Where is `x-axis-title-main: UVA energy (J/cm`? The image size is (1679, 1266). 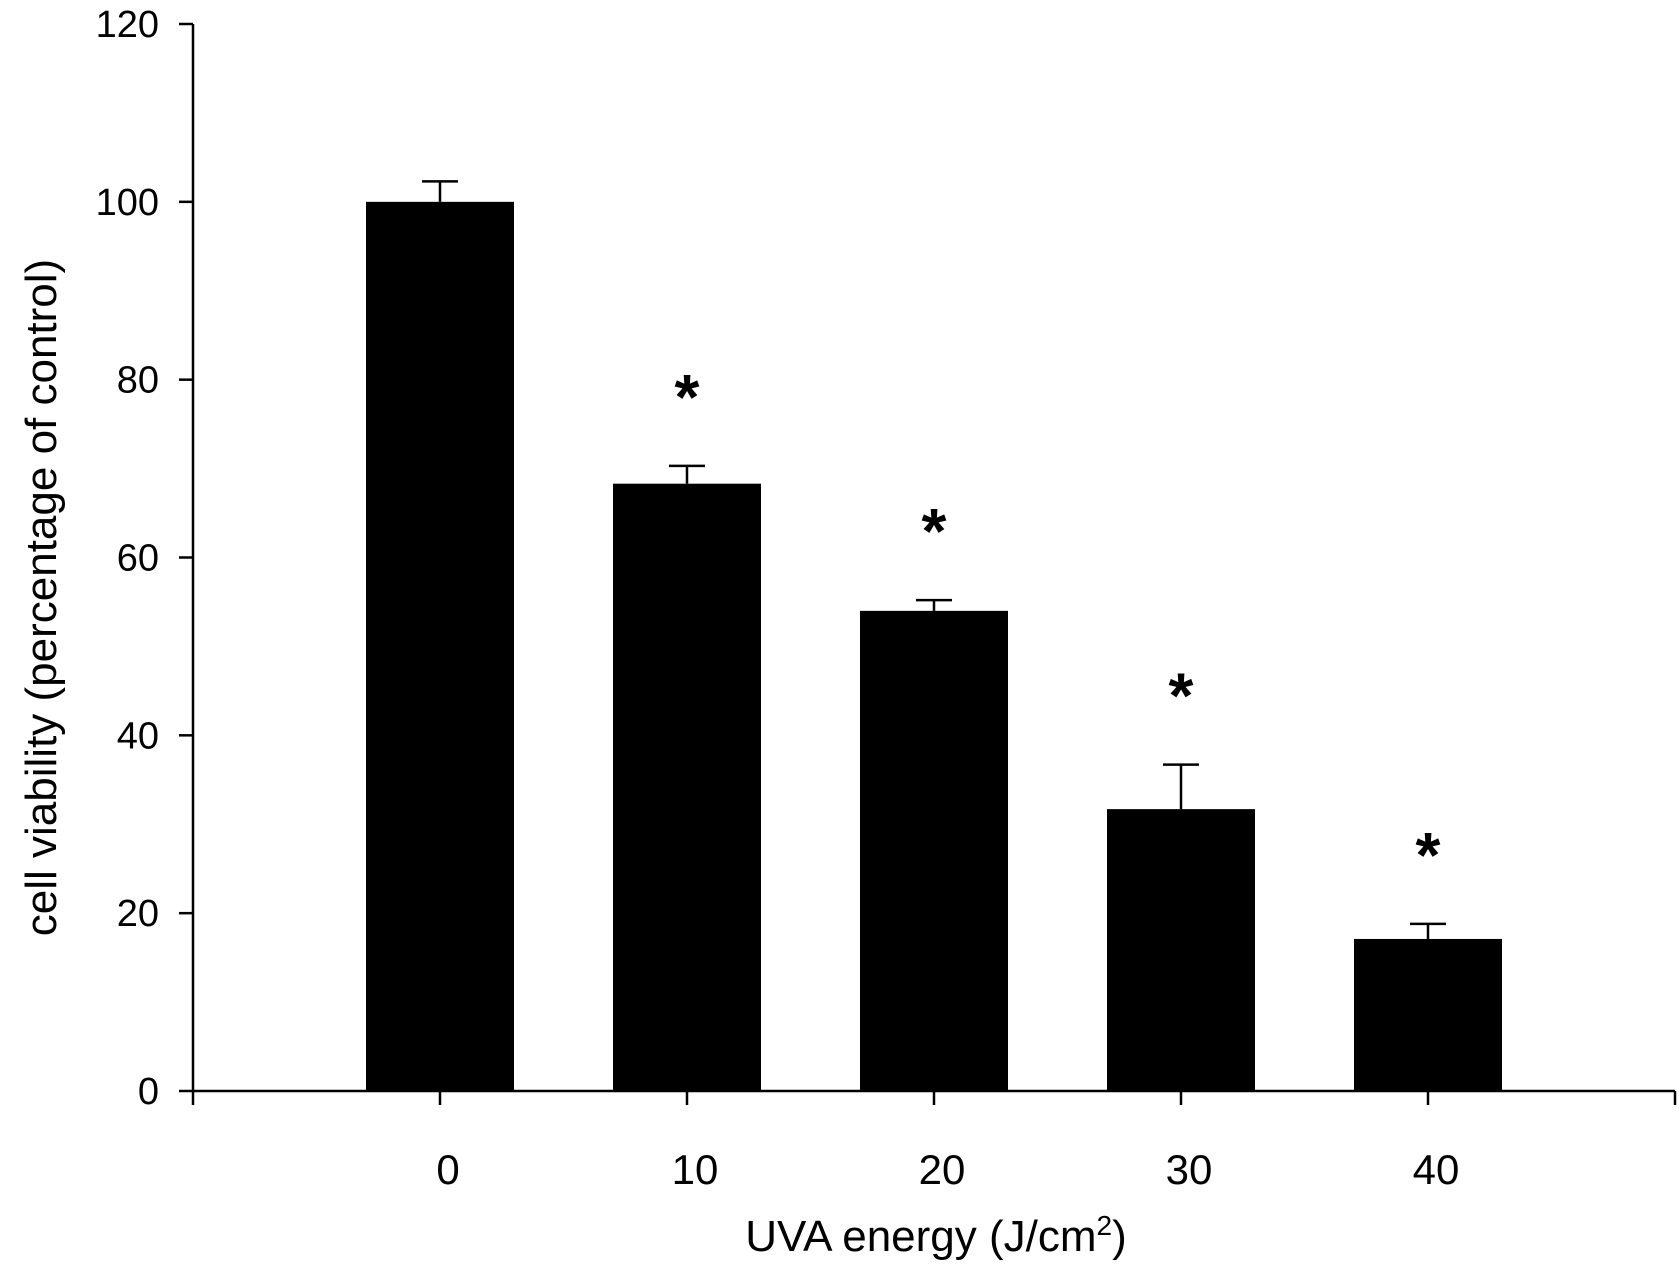
x-axis-title-main: UVA energy (J/cm is located at coordinates (920, 1236).